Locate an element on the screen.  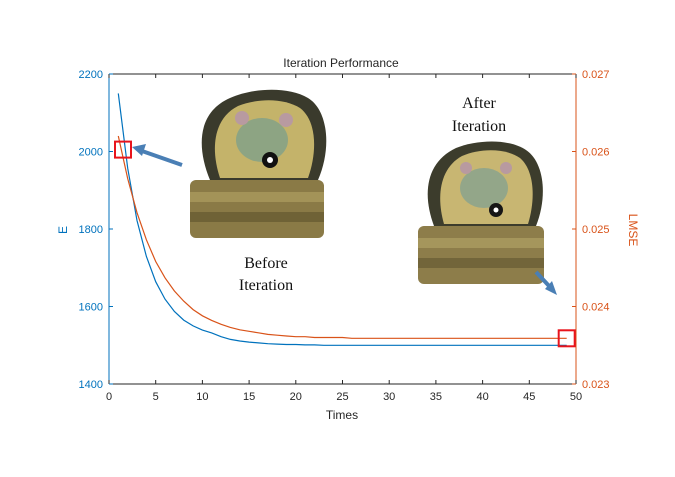
right-axis-ticks: 0.023 0.024 0.025 0.026 0.027 is located at coordinates (591, 230).